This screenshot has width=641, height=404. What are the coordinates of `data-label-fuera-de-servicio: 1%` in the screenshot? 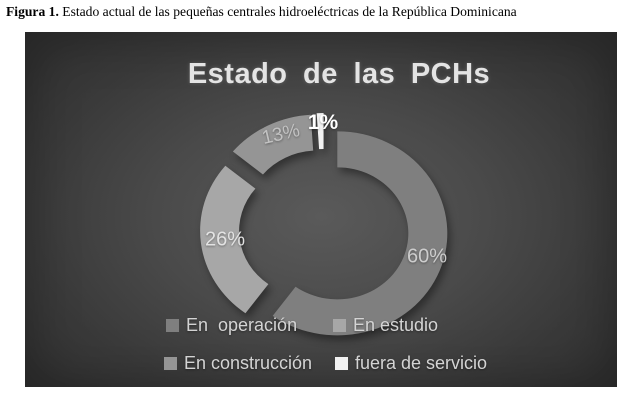 It's located at (323, 122).